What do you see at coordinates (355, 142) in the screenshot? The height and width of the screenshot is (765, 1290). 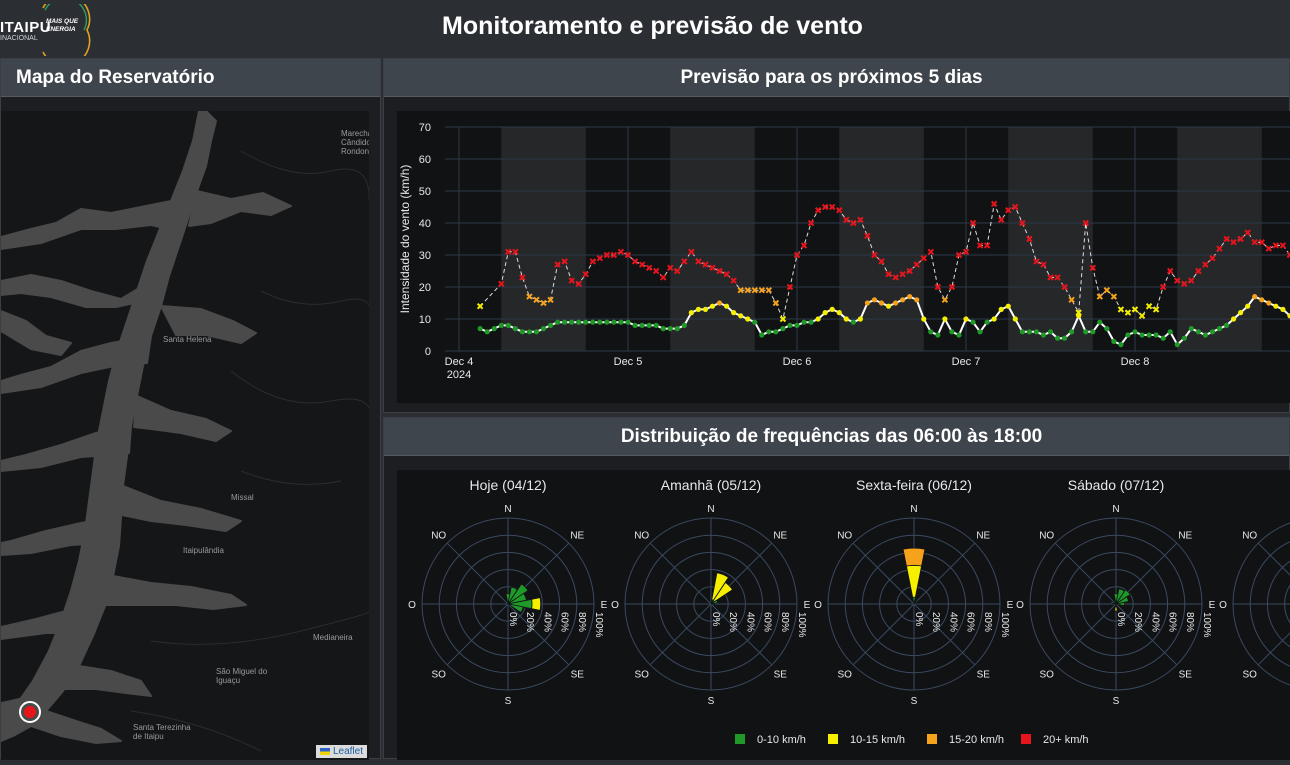 I see `map-label: Marechal Cândido Rondon` at bounding box center [355, 142].